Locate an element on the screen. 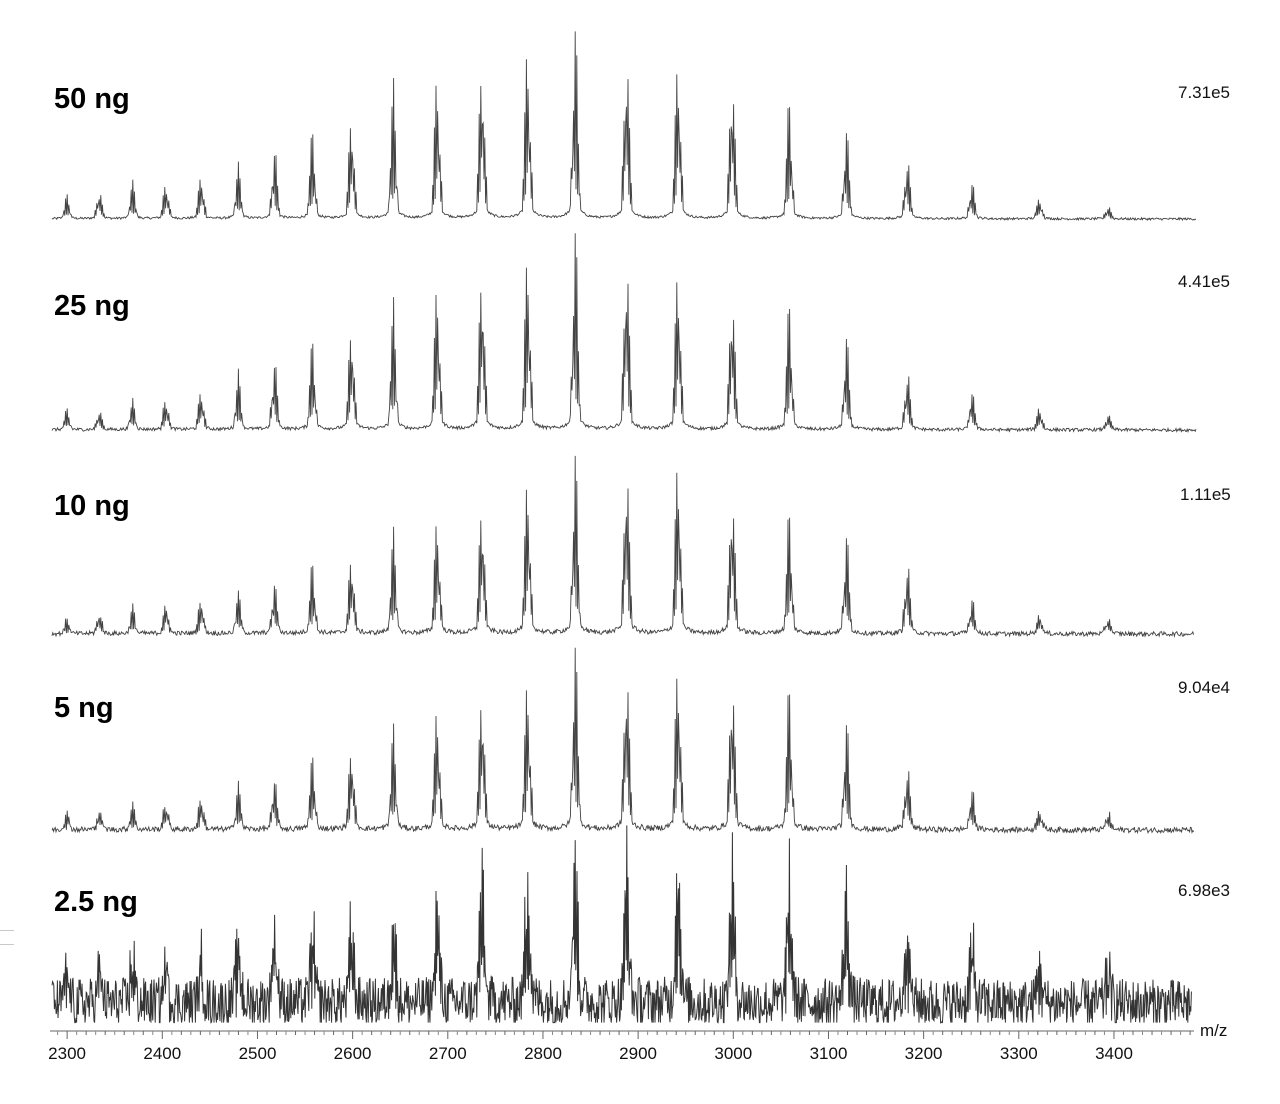  tick-label: 3100 is located at coordinates (828, 1053).